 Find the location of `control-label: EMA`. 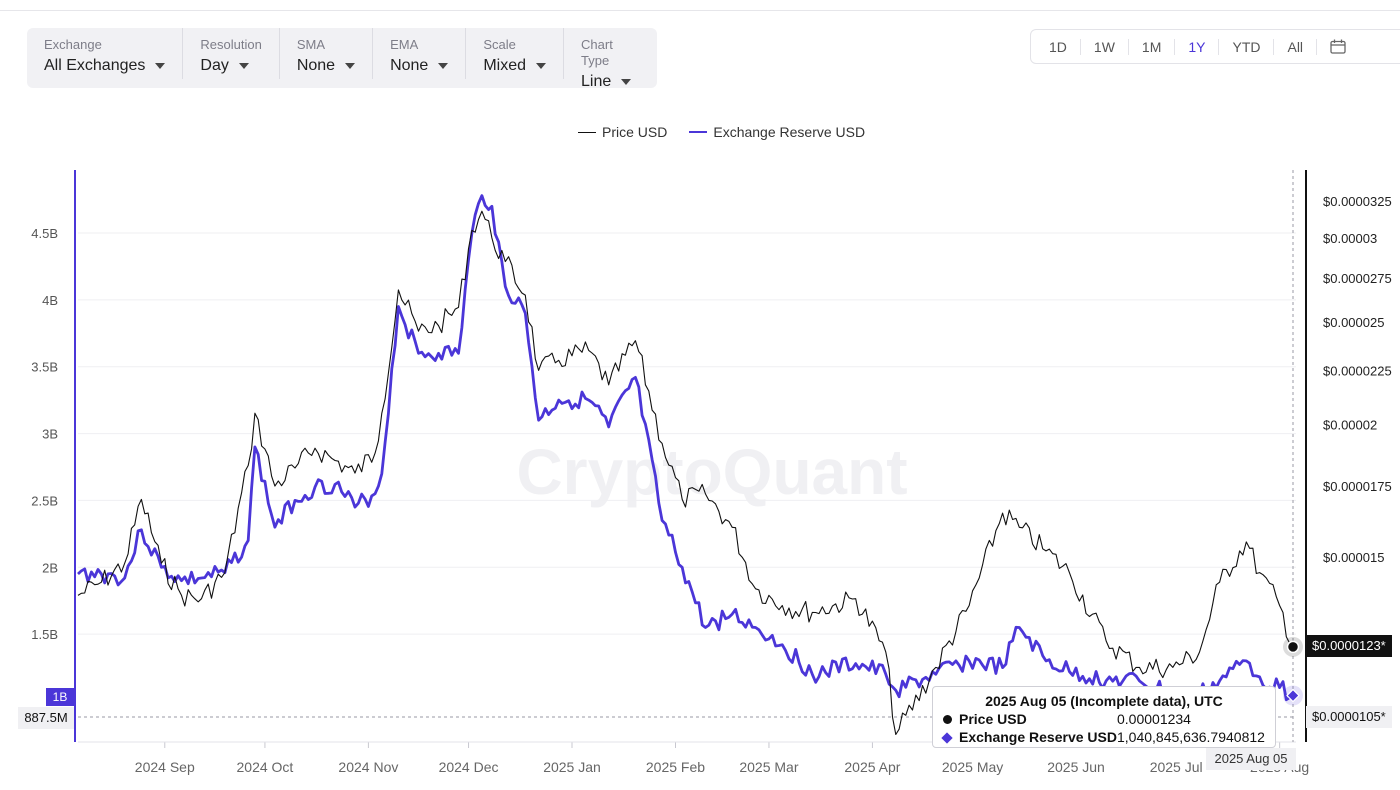

control-label: EMA is located at coordinates (404, 44).